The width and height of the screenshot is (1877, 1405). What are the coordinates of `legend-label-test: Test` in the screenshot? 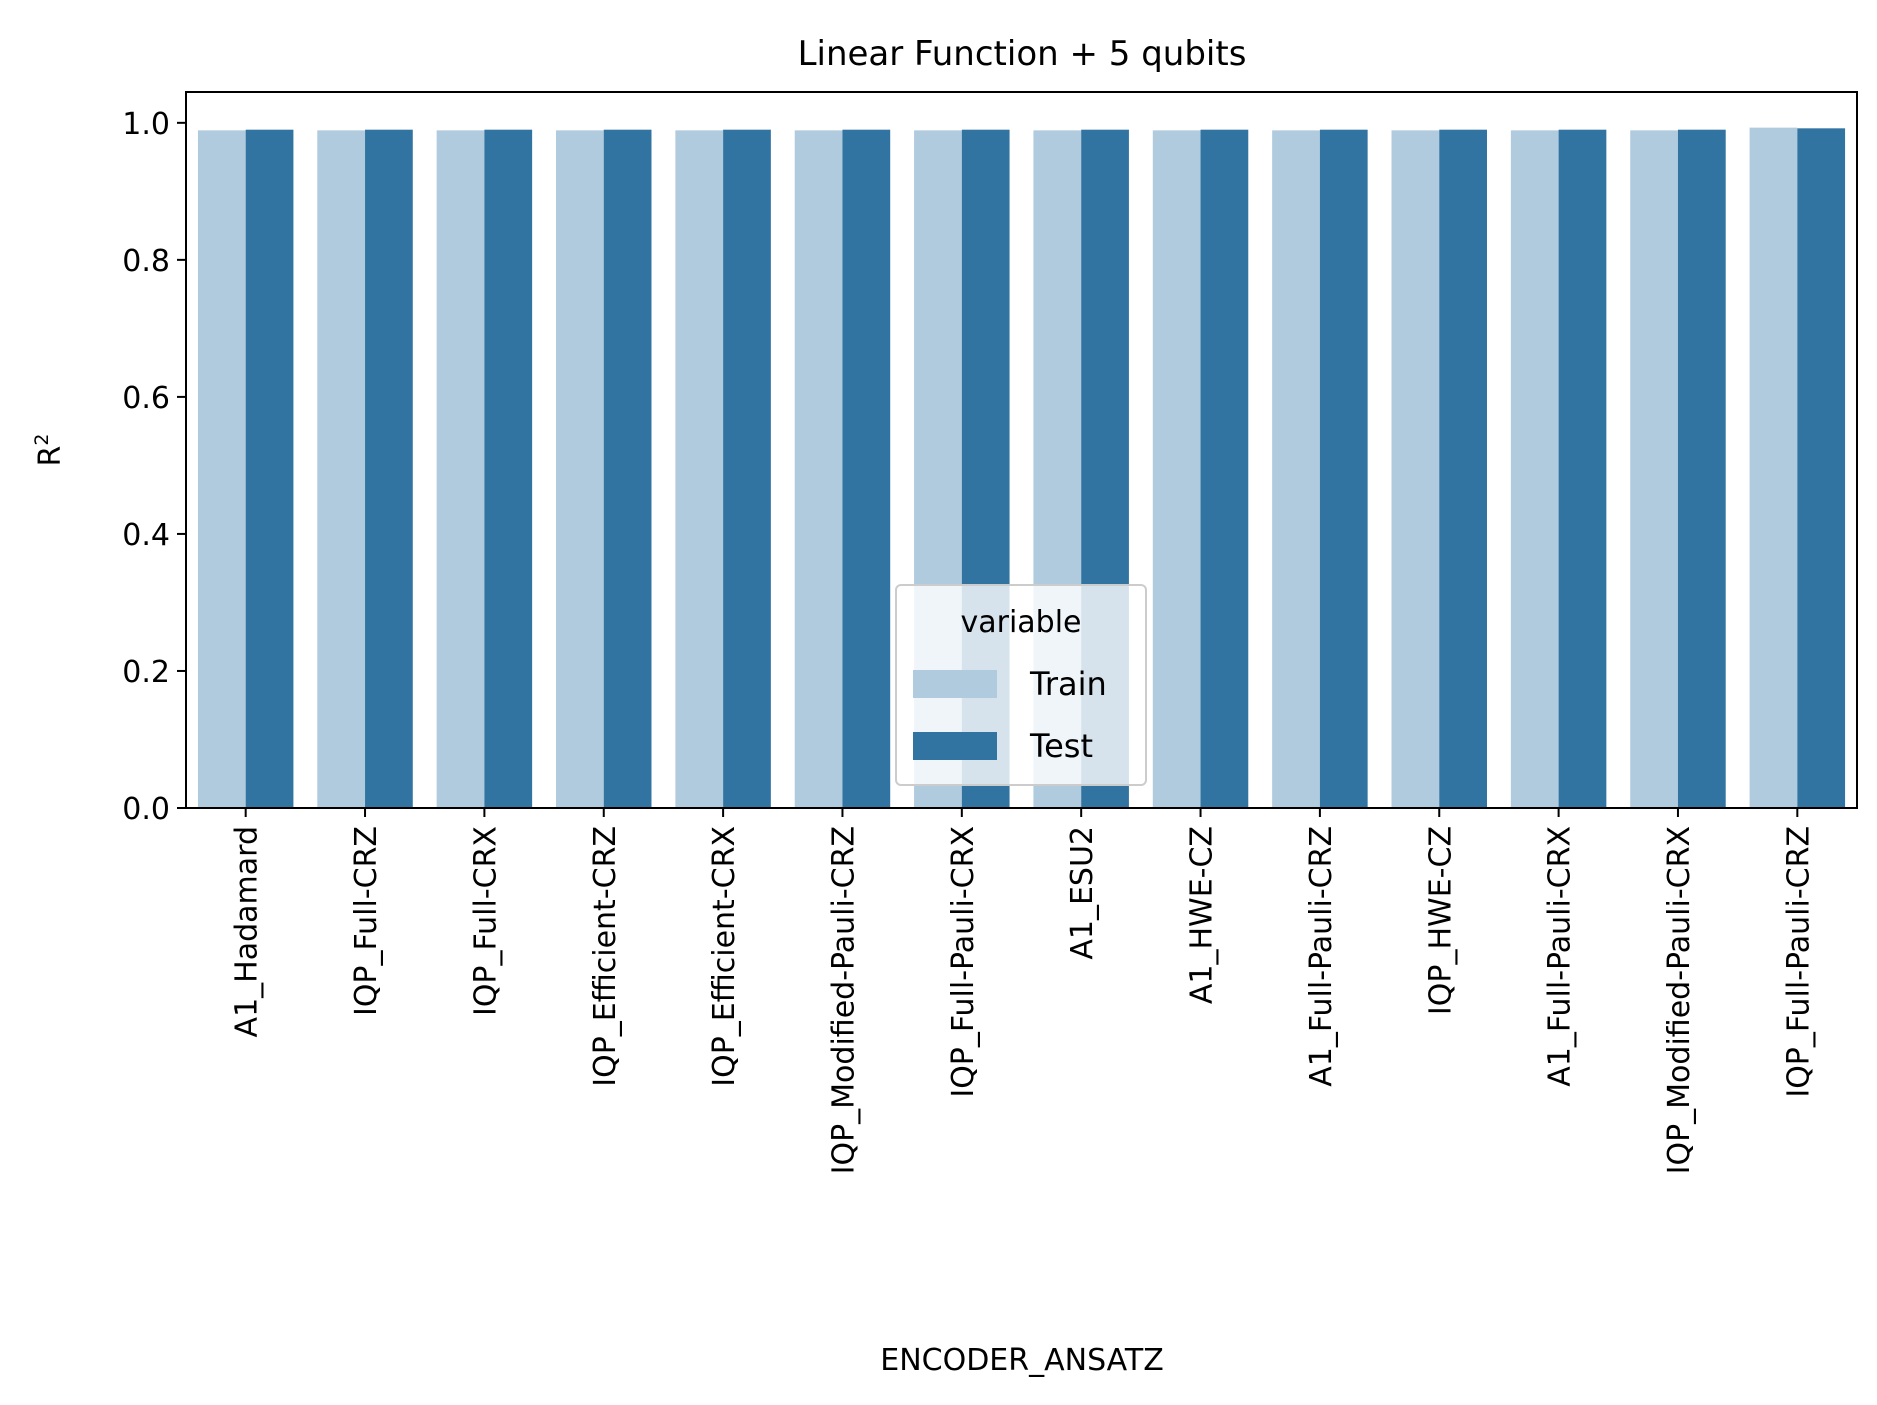 It's located at (1061, 746).